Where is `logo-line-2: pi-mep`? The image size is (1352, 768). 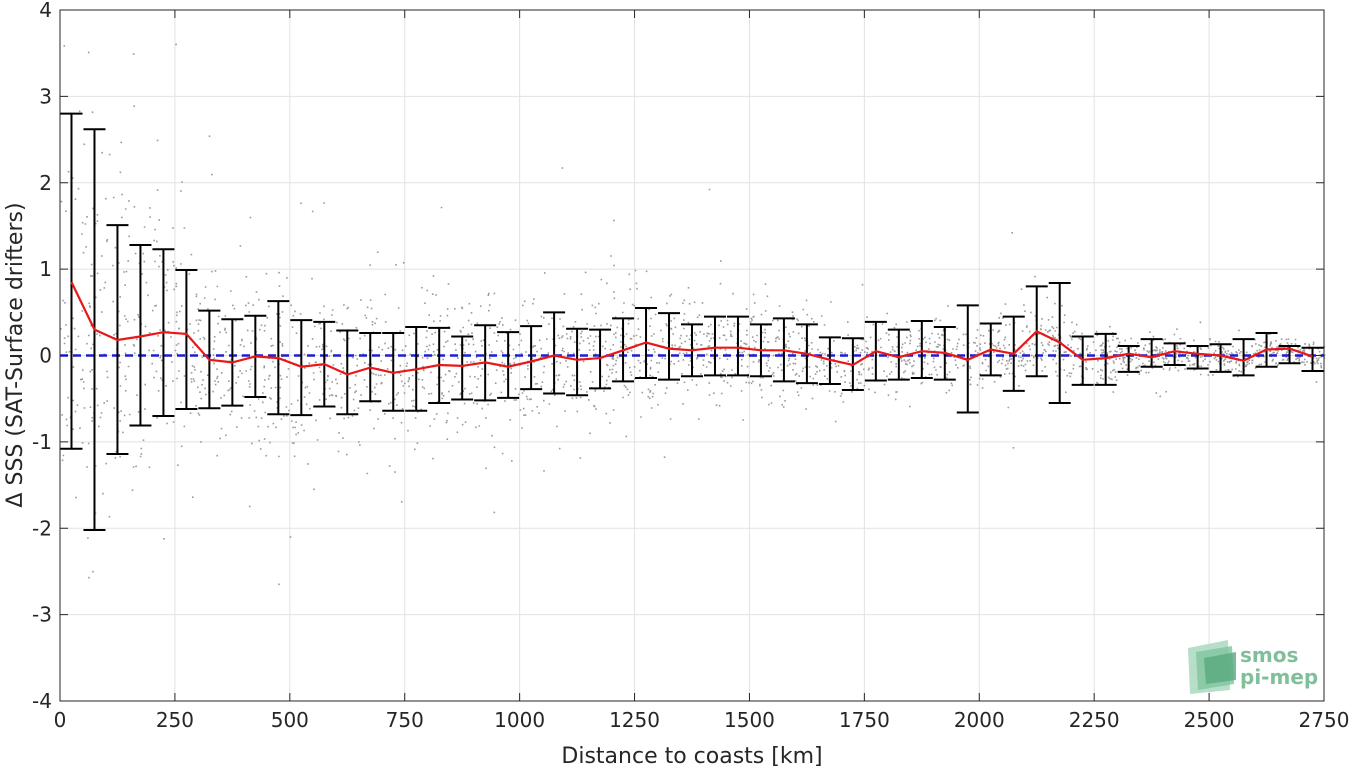 logo-line-2: pi-mep is located at coordinates (1279, 677).